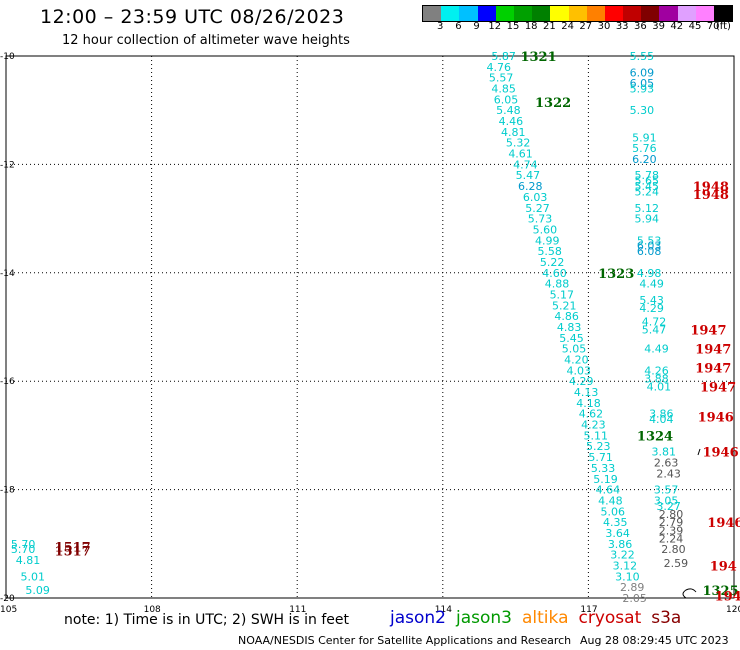  What do you see at coordinates (297, 610) in the screenshot?
I see `longitude-label: 111` at bounding box center [297, 610].